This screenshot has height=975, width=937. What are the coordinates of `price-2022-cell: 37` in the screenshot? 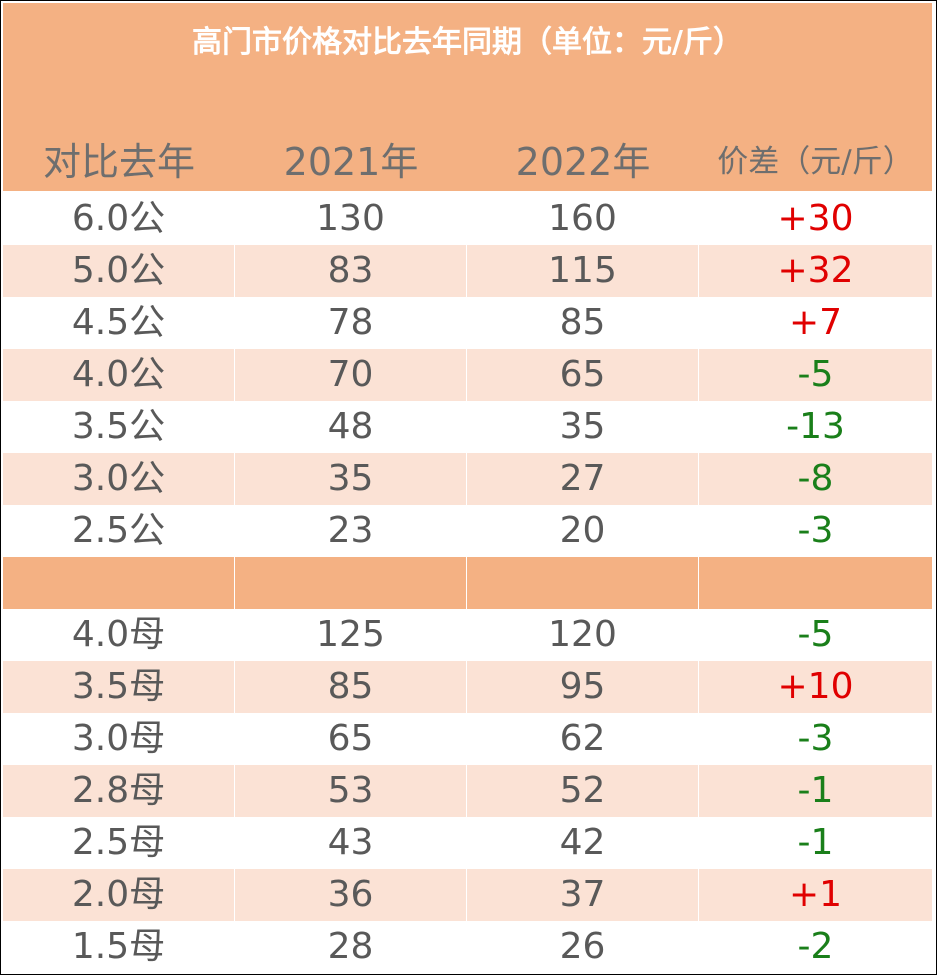 It's located at (583, 895).